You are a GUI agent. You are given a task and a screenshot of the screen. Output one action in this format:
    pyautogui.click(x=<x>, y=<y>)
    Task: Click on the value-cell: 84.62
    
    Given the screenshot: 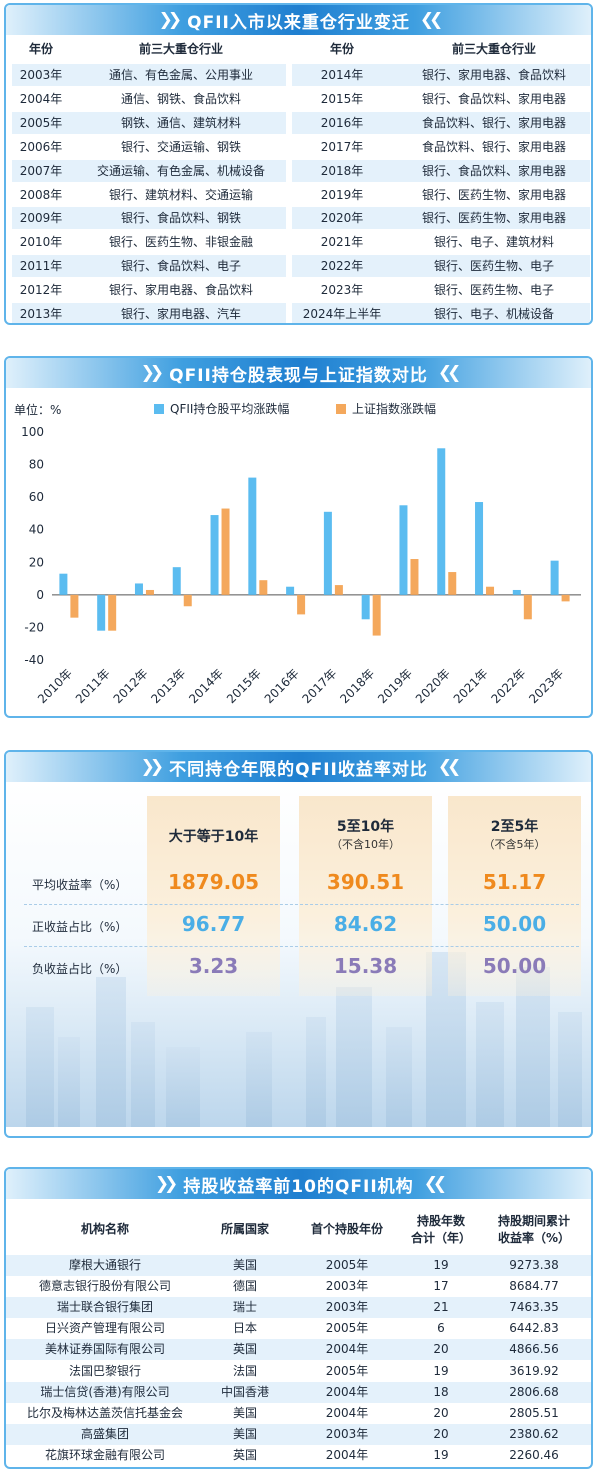 What is the action you would take?
    pyautogui.click(x=365, y=924)
    